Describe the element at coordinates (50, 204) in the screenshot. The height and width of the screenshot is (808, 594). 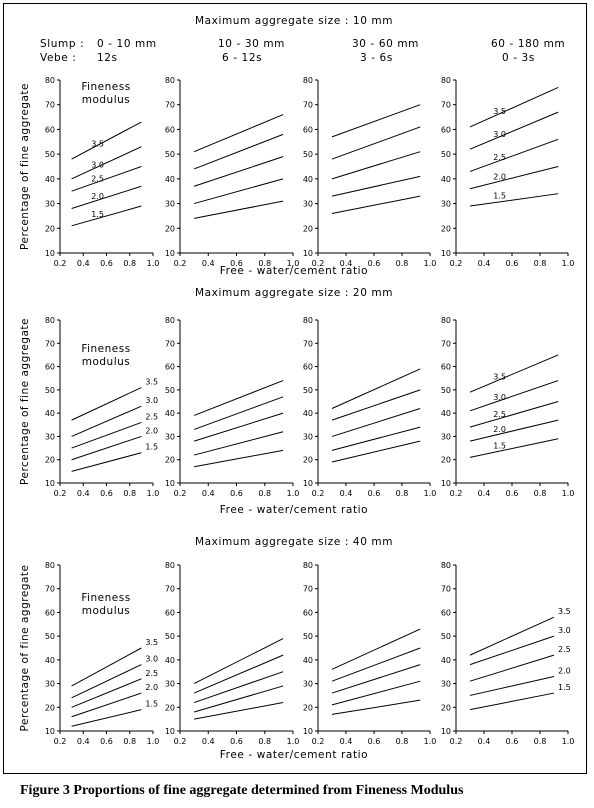
I see `y-tick-label-r1-c1: 30` at that location.